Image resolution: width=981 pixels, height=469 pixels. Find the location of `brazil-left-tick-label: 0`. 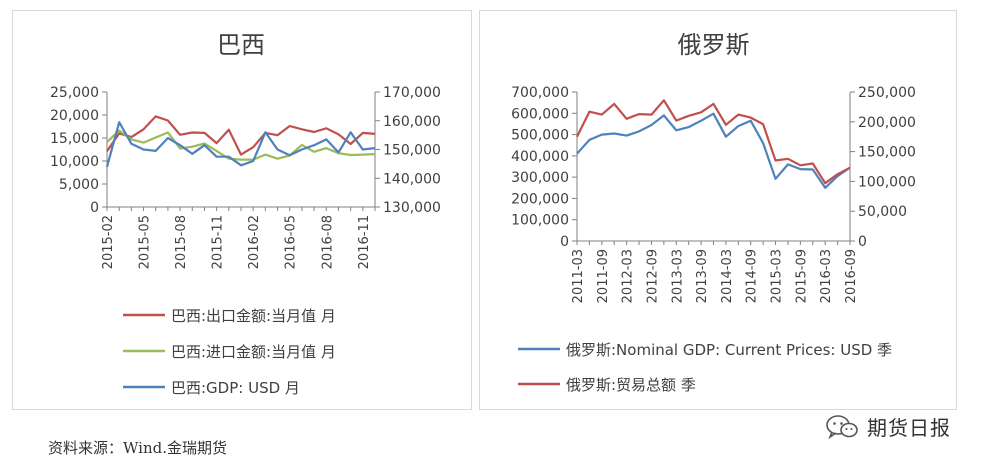

brazil-left-tick-label: 0 is located at coordinates (94, 208).